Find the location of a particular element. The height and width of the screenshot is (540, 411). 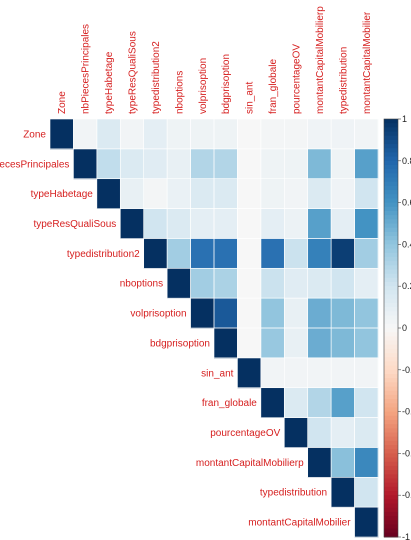

column-label: typeResQualiSous is located at coordinates (133, 72).